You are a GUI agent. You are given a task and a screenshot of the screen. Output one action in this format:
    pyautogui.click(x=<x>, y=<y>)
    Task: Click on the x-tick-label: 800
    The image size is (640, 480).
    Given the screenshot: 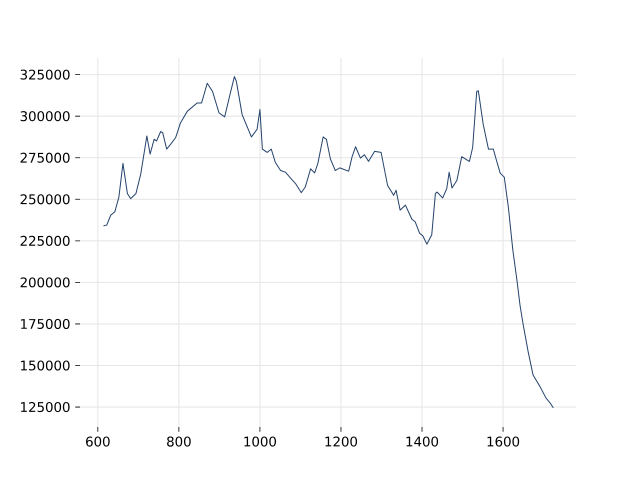 What is the action you would take?
    pyautogui.click(x=179, y=441)
    